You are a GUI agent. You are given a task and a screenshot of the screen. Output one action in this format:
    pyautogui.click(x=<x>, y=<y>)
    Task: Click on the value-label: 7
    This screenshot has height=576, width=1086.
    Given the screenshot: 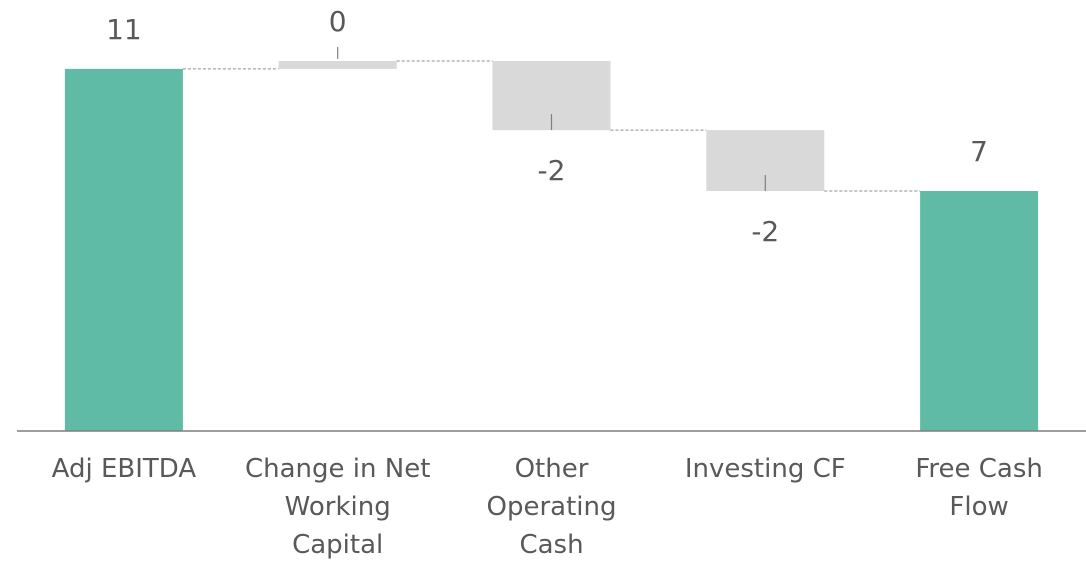 What is the action you would take?
    pyautogui.click(x=979, y=151)
    